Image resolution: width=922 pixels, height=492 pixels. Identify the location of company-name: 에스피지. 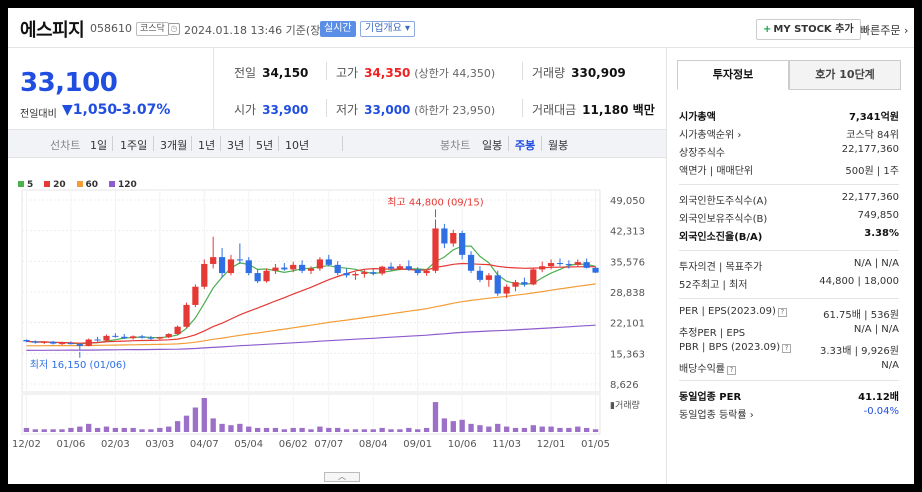
(52, 30).